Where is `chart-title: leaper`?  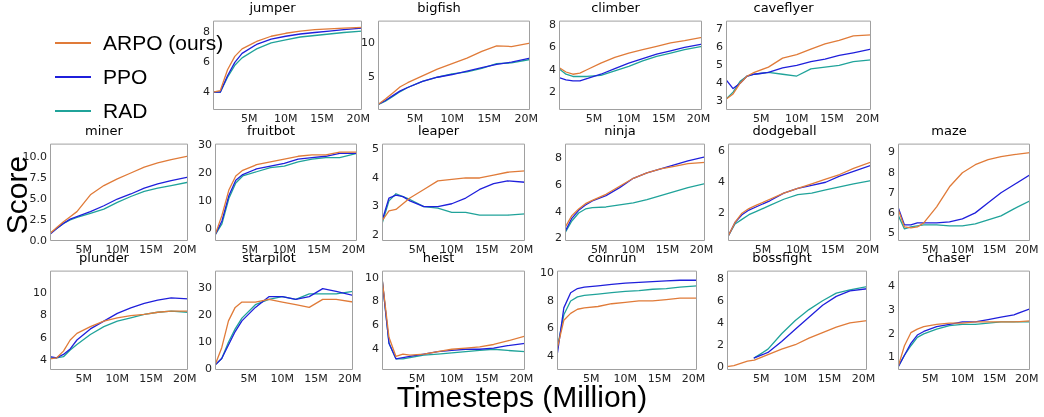 chart-title: leaper is located at coordinates (438, 131).